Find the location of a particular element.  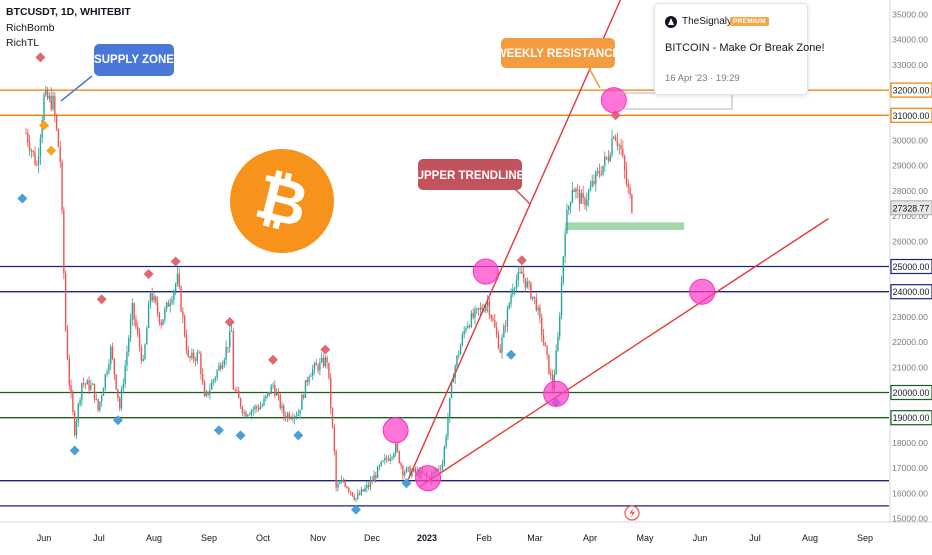

signal-marker-buy is located at coordinates (117, 420).